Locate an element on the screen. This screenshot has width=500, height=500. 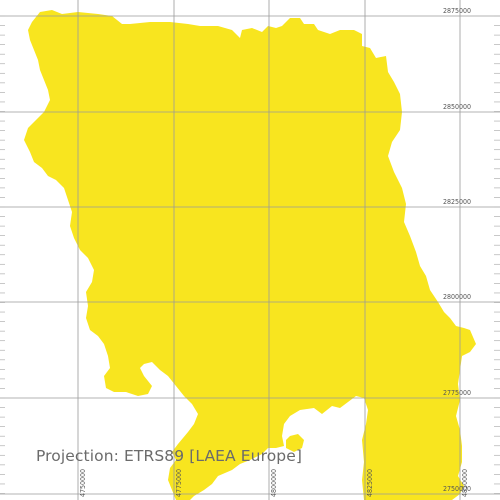
northing-label: 2850000 is located at coordinates (457, 107).